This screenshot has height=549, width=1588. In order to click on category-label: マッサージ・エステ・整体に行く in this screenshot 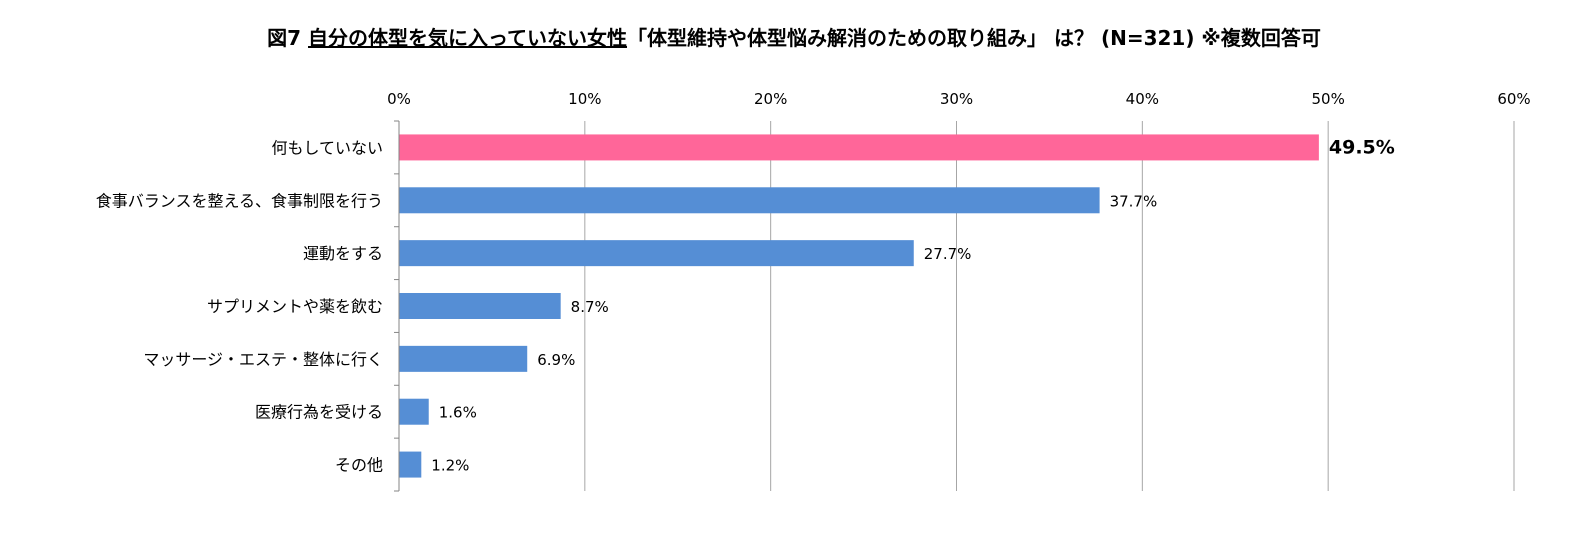, I will do `click(263, 359)`.